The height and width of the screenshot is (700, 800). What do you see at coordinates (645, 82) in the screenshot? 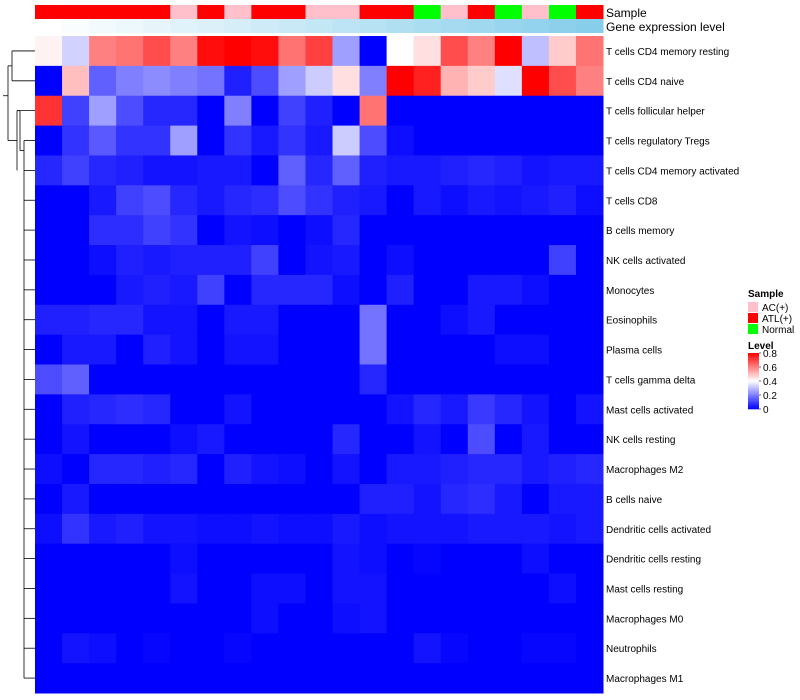
I see `row-label: T cells CD4 naive` at bounding box center [645, 82].